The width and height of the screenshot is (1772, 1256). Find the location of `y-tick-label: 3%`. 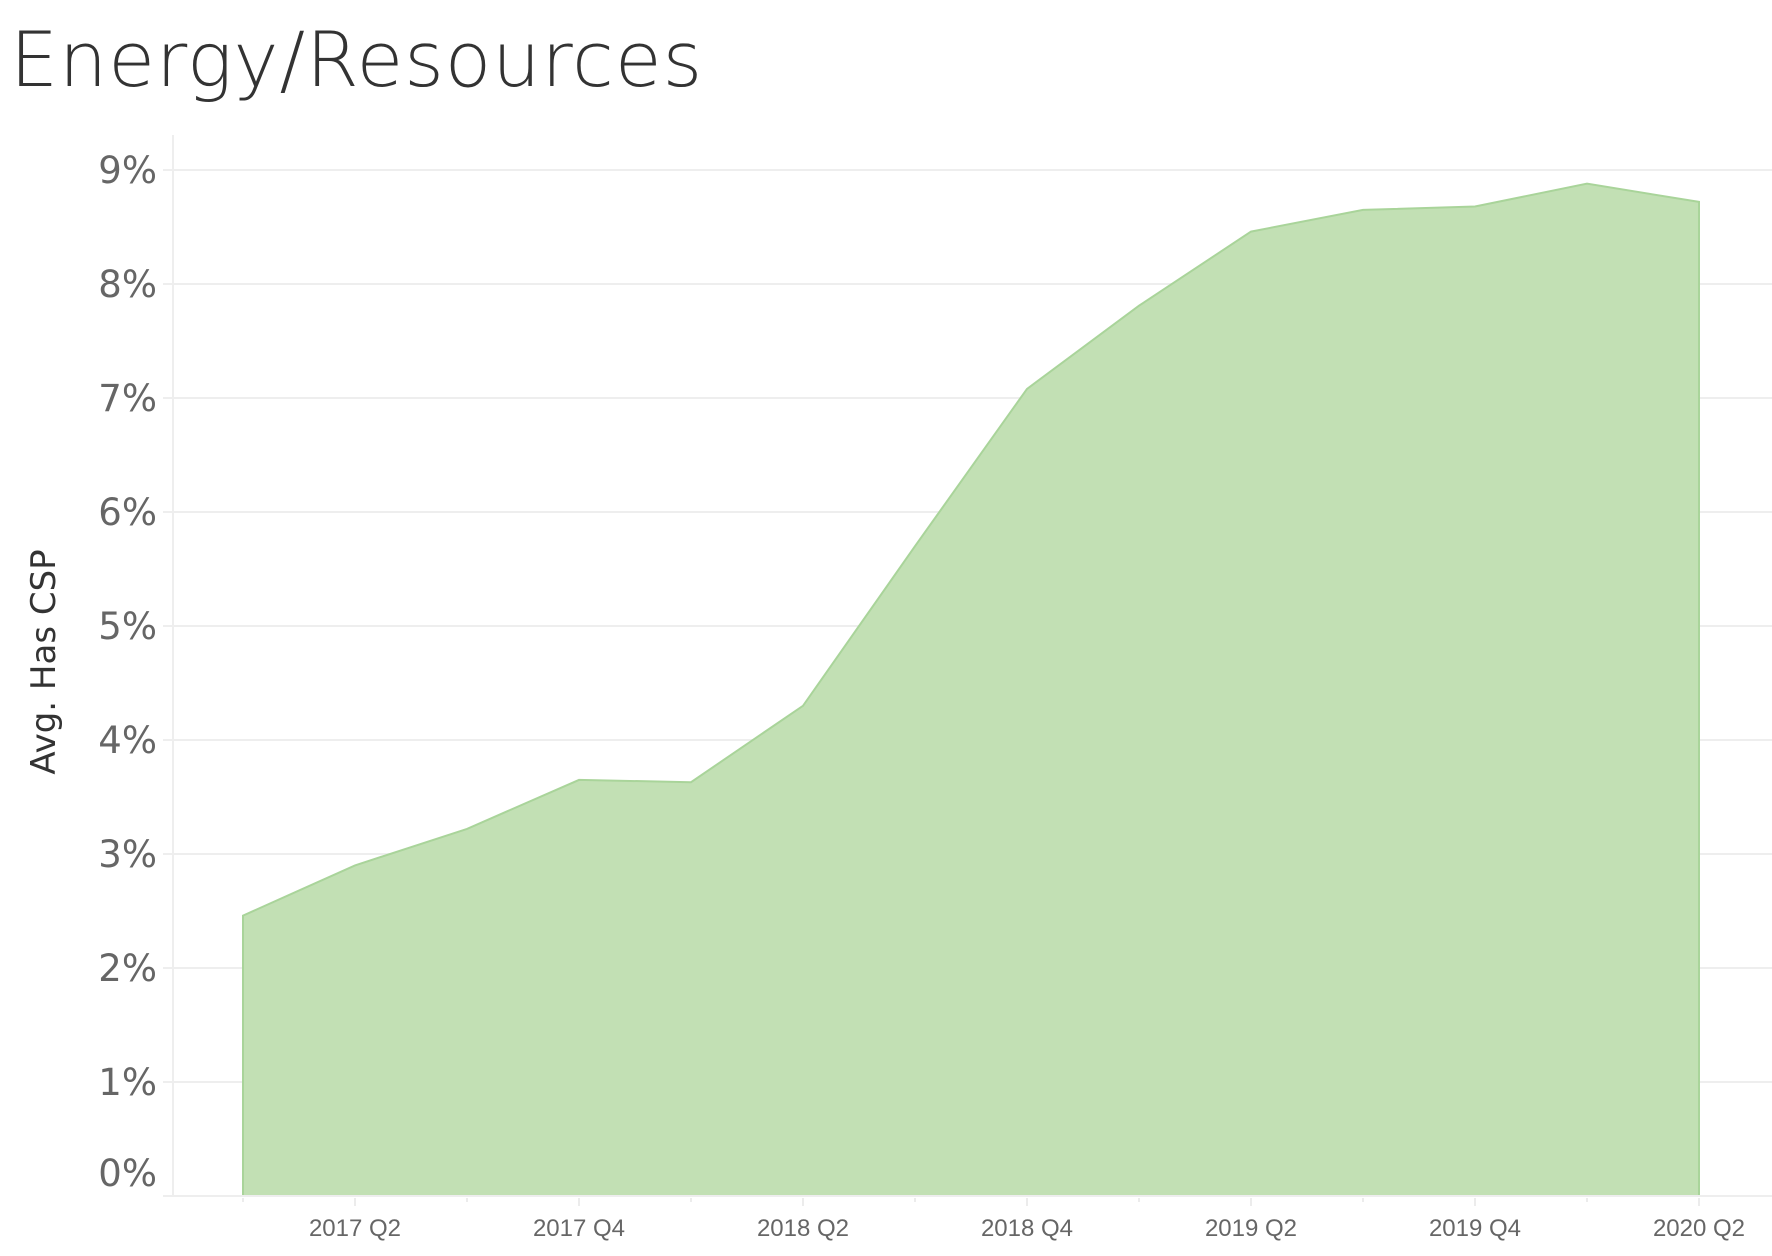

y-tick-label: 3% is located at coordinates (127, 854).